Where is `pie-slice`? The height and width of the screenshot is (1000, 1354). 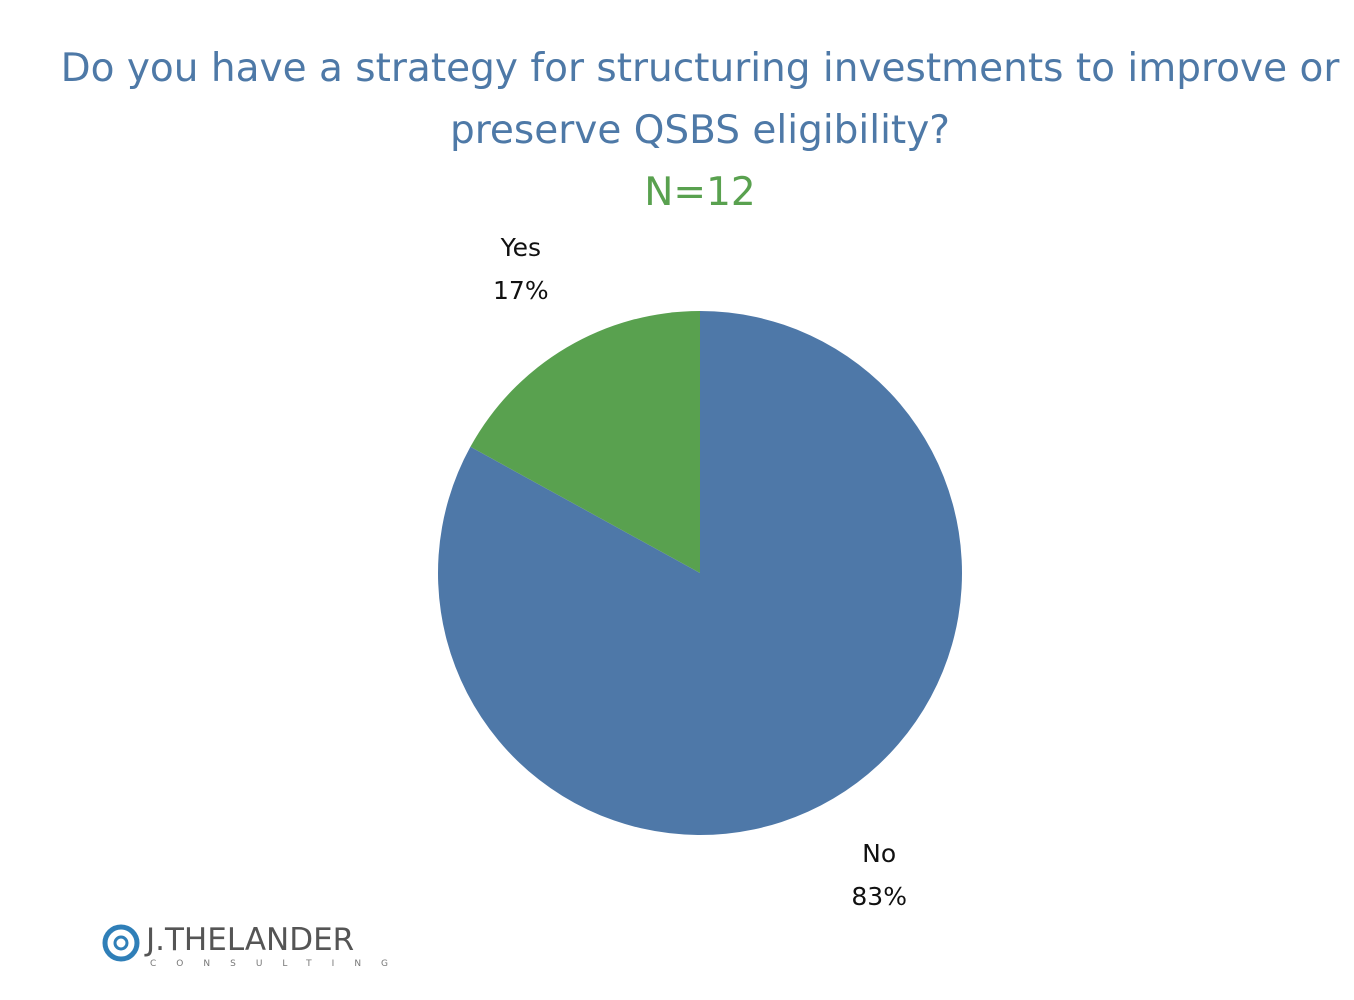 pie-slice is located at coordinates (585, 442).